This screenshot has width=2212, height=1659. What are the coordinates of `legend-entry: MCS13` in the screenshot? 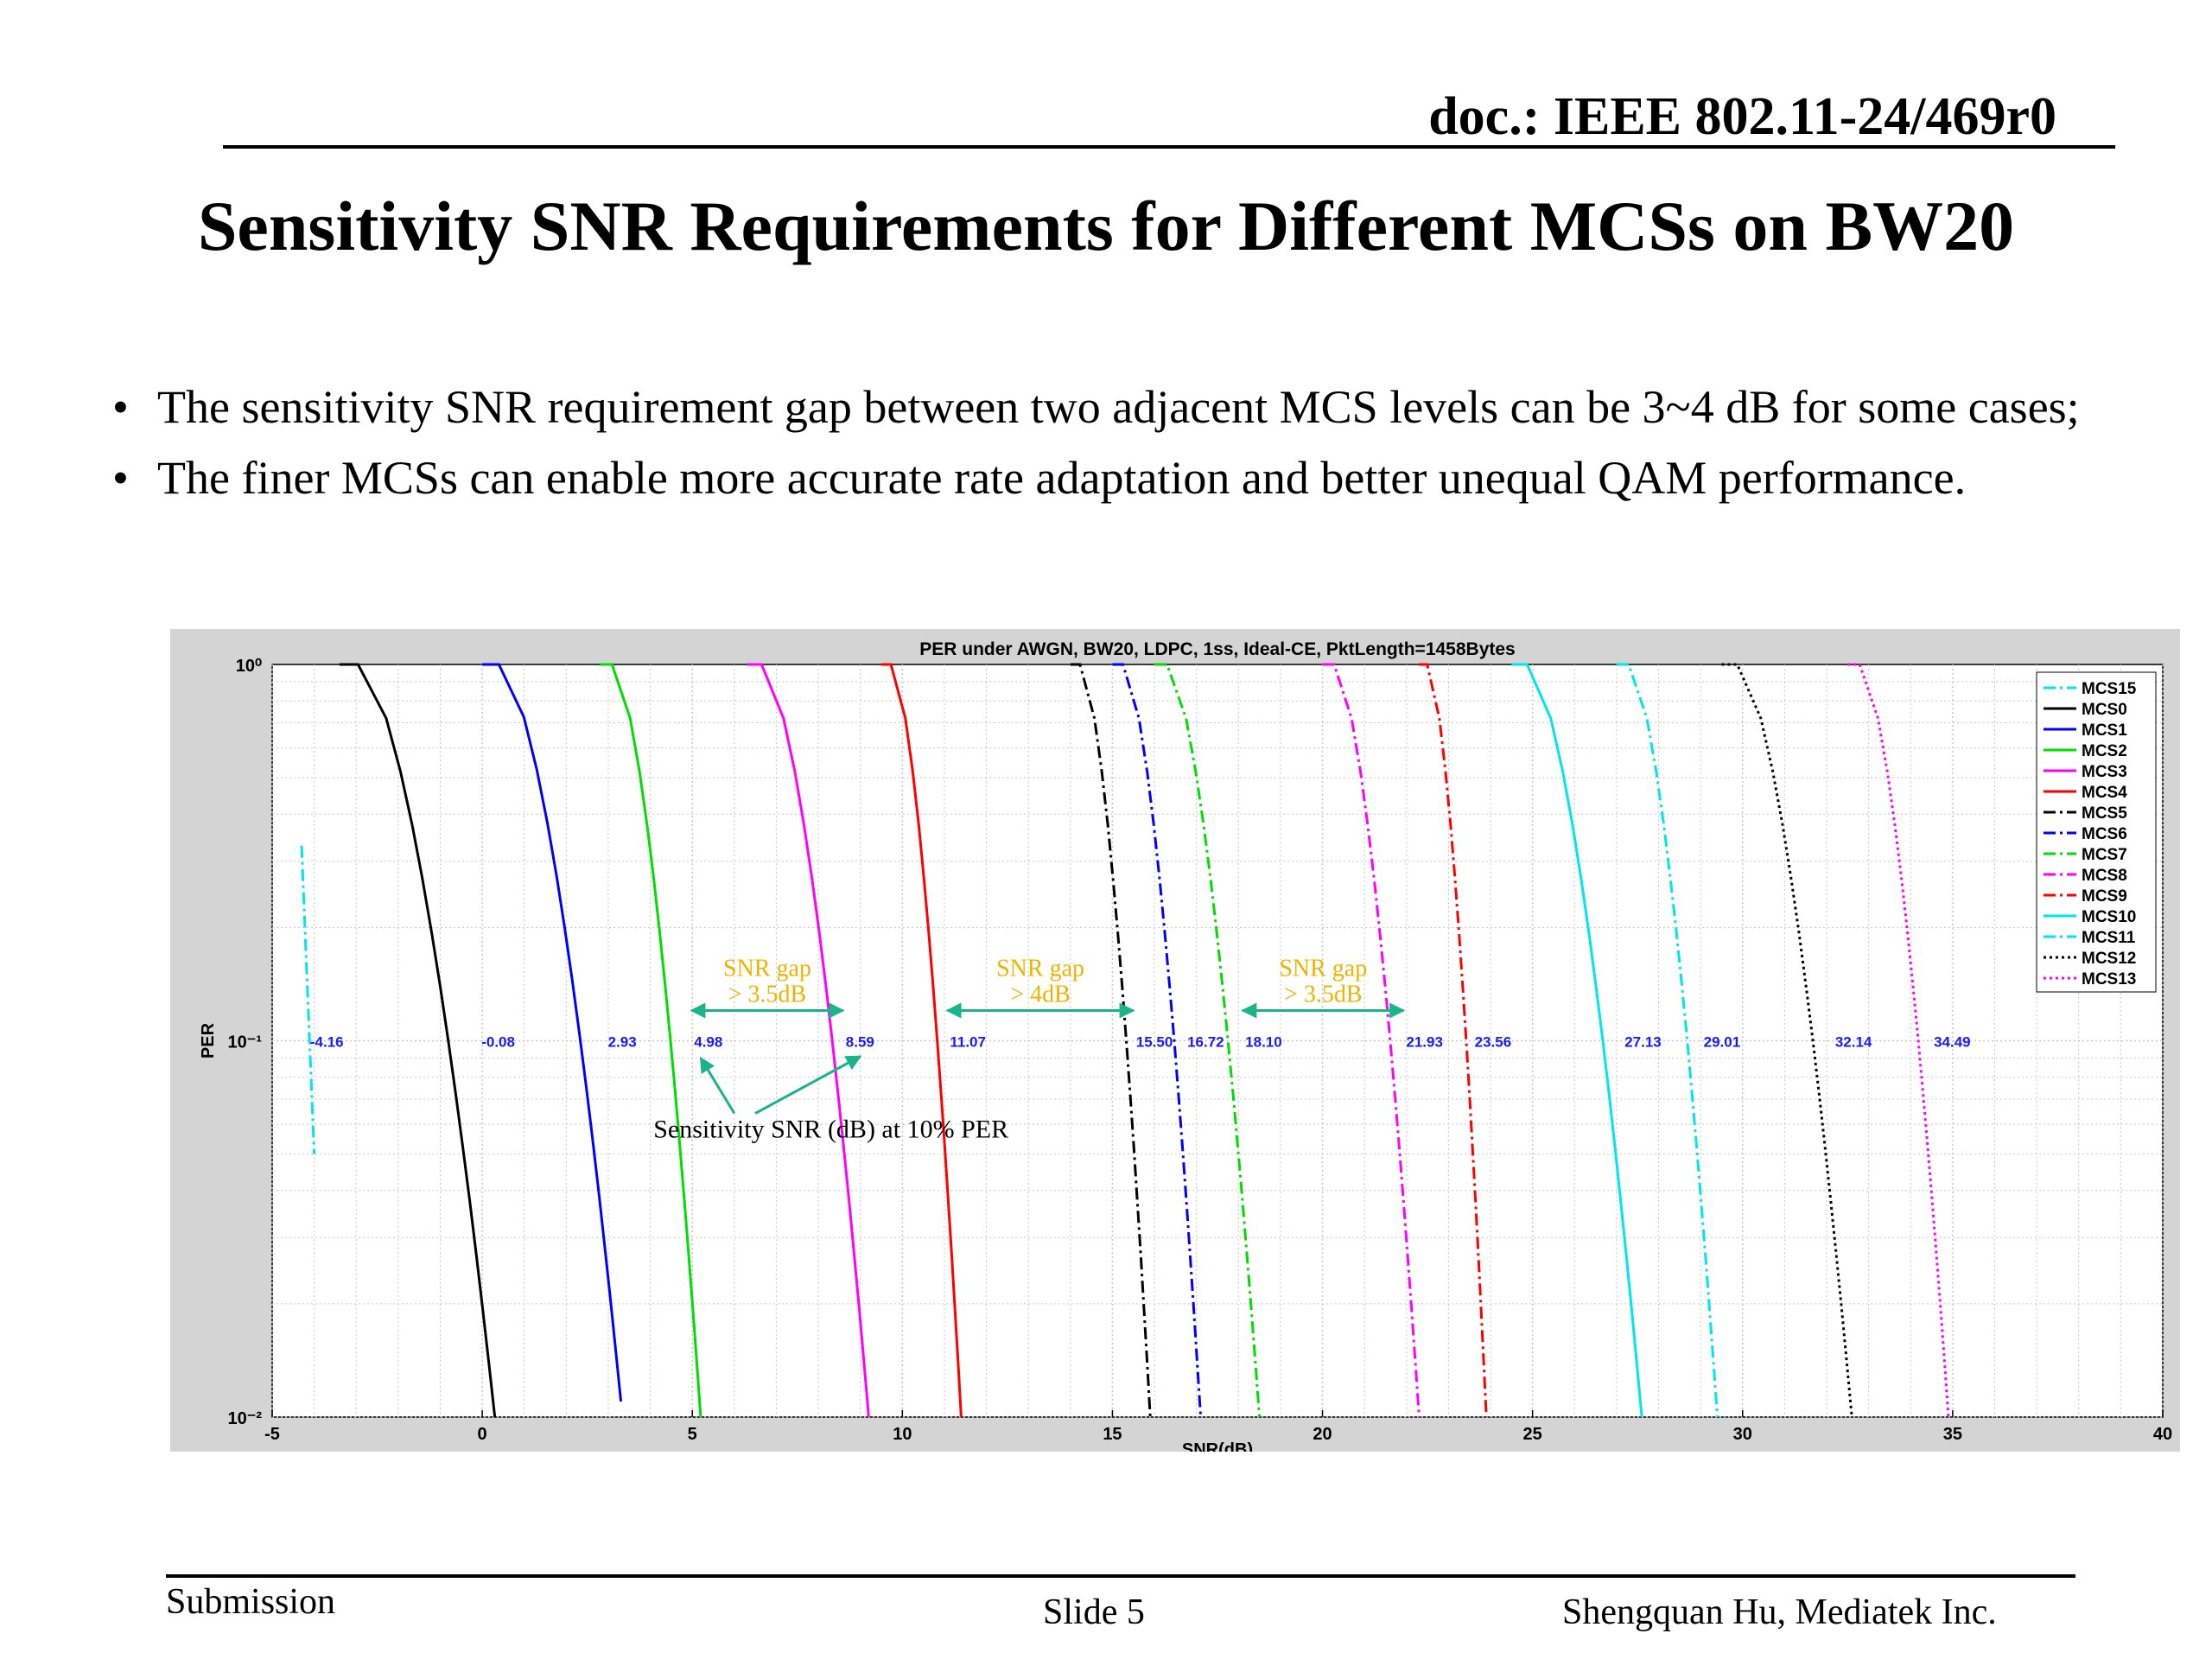 It's located at (2109, 979).